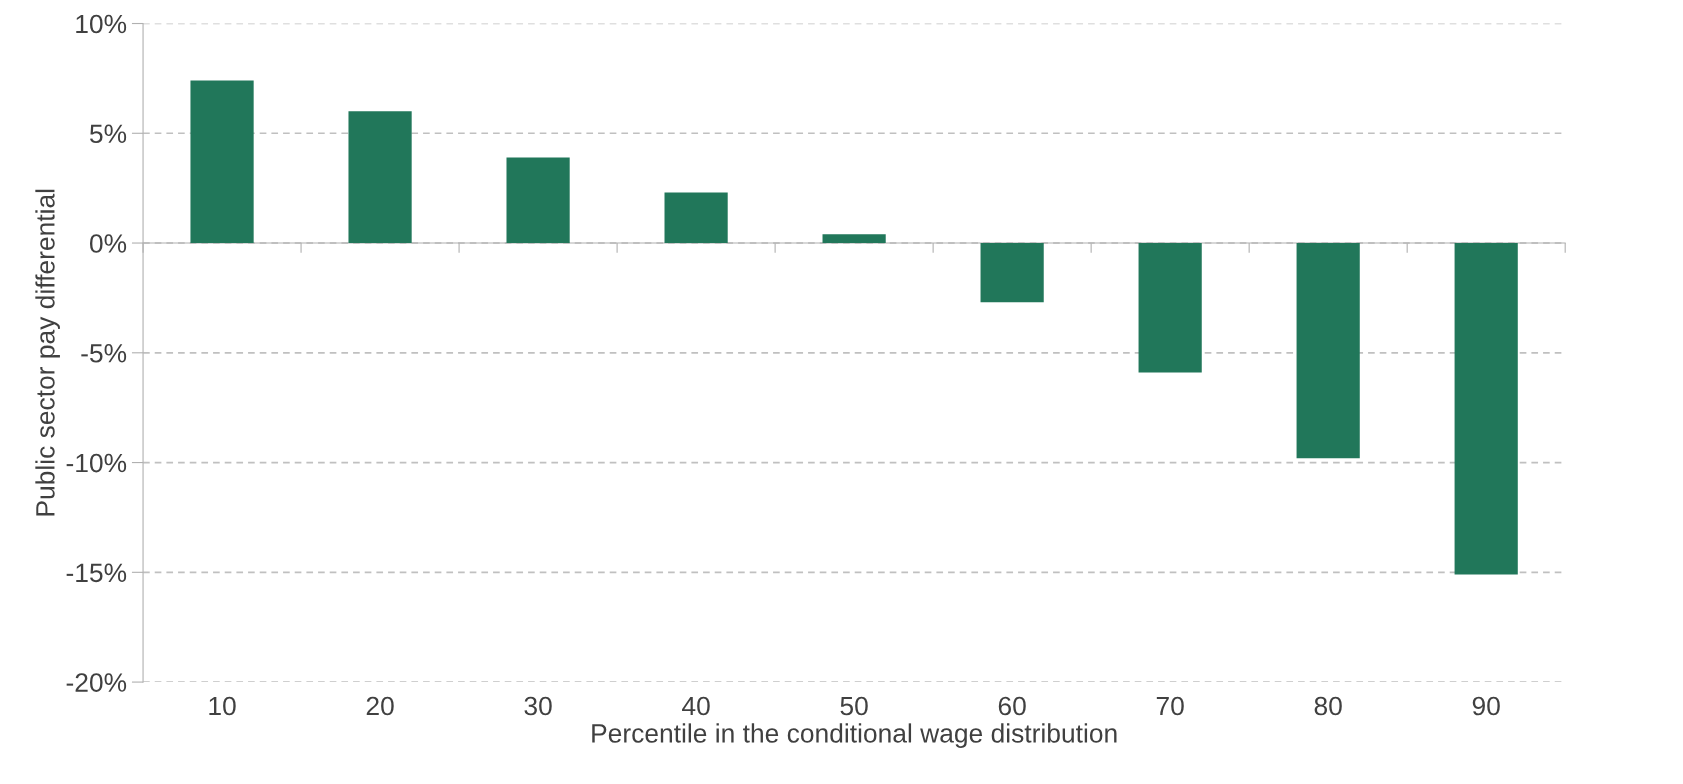 The width and height of the screenshot is (1683, 784). What do you see at coordinates (96, 463) in the screenshot?
I see `y-tick-label: -10%` at bounding box center [96, 463].